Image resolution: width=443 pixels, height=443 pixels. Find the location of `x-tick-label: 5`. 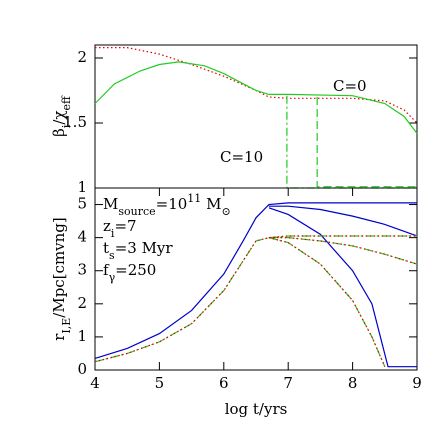

x-tick-label: 5 is located at coordinates (160, 383).